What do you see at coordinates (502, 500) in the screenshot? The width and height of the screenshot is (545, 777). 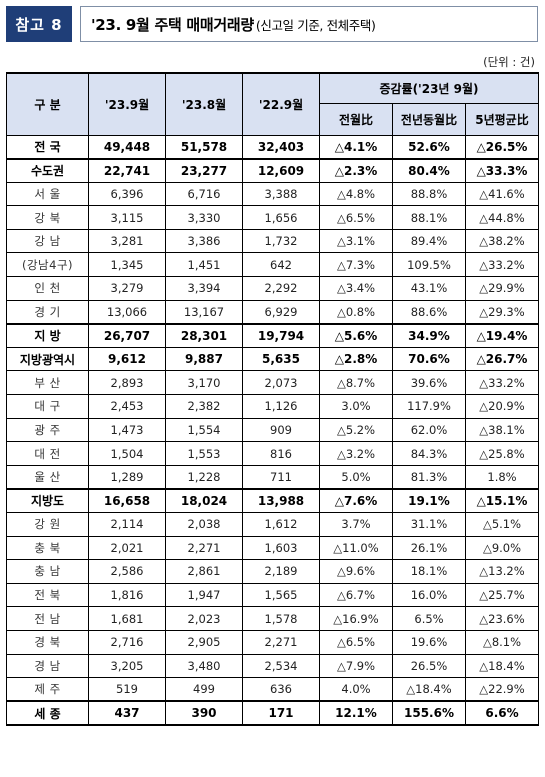 I see `five-year-cell: △15.1%` at bounding box center [502, 500].